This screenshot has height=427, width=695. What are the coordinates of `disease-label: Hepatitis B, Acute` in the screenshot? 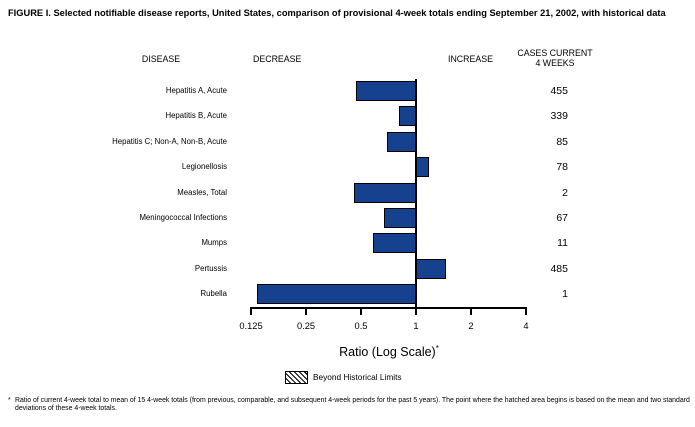 It's located at (196, 116).